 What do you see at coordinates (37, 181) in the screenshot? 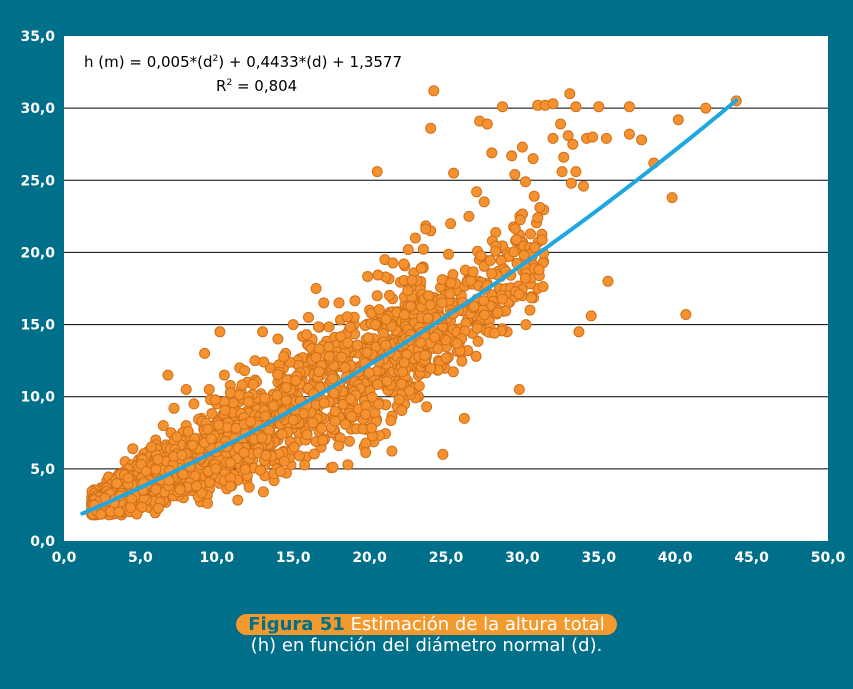
I see `y-tick-label: 25,0` at bounding box center [37, 181].